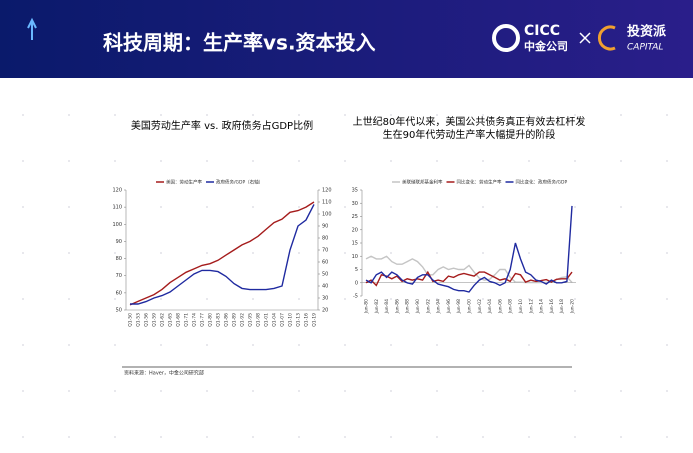 This screenshot has height=453, width=693. What do you see at coordinates (227, 320) in the screenshot?
I see `x-tick-label: Q1-86` at bounding box center [227, 320].